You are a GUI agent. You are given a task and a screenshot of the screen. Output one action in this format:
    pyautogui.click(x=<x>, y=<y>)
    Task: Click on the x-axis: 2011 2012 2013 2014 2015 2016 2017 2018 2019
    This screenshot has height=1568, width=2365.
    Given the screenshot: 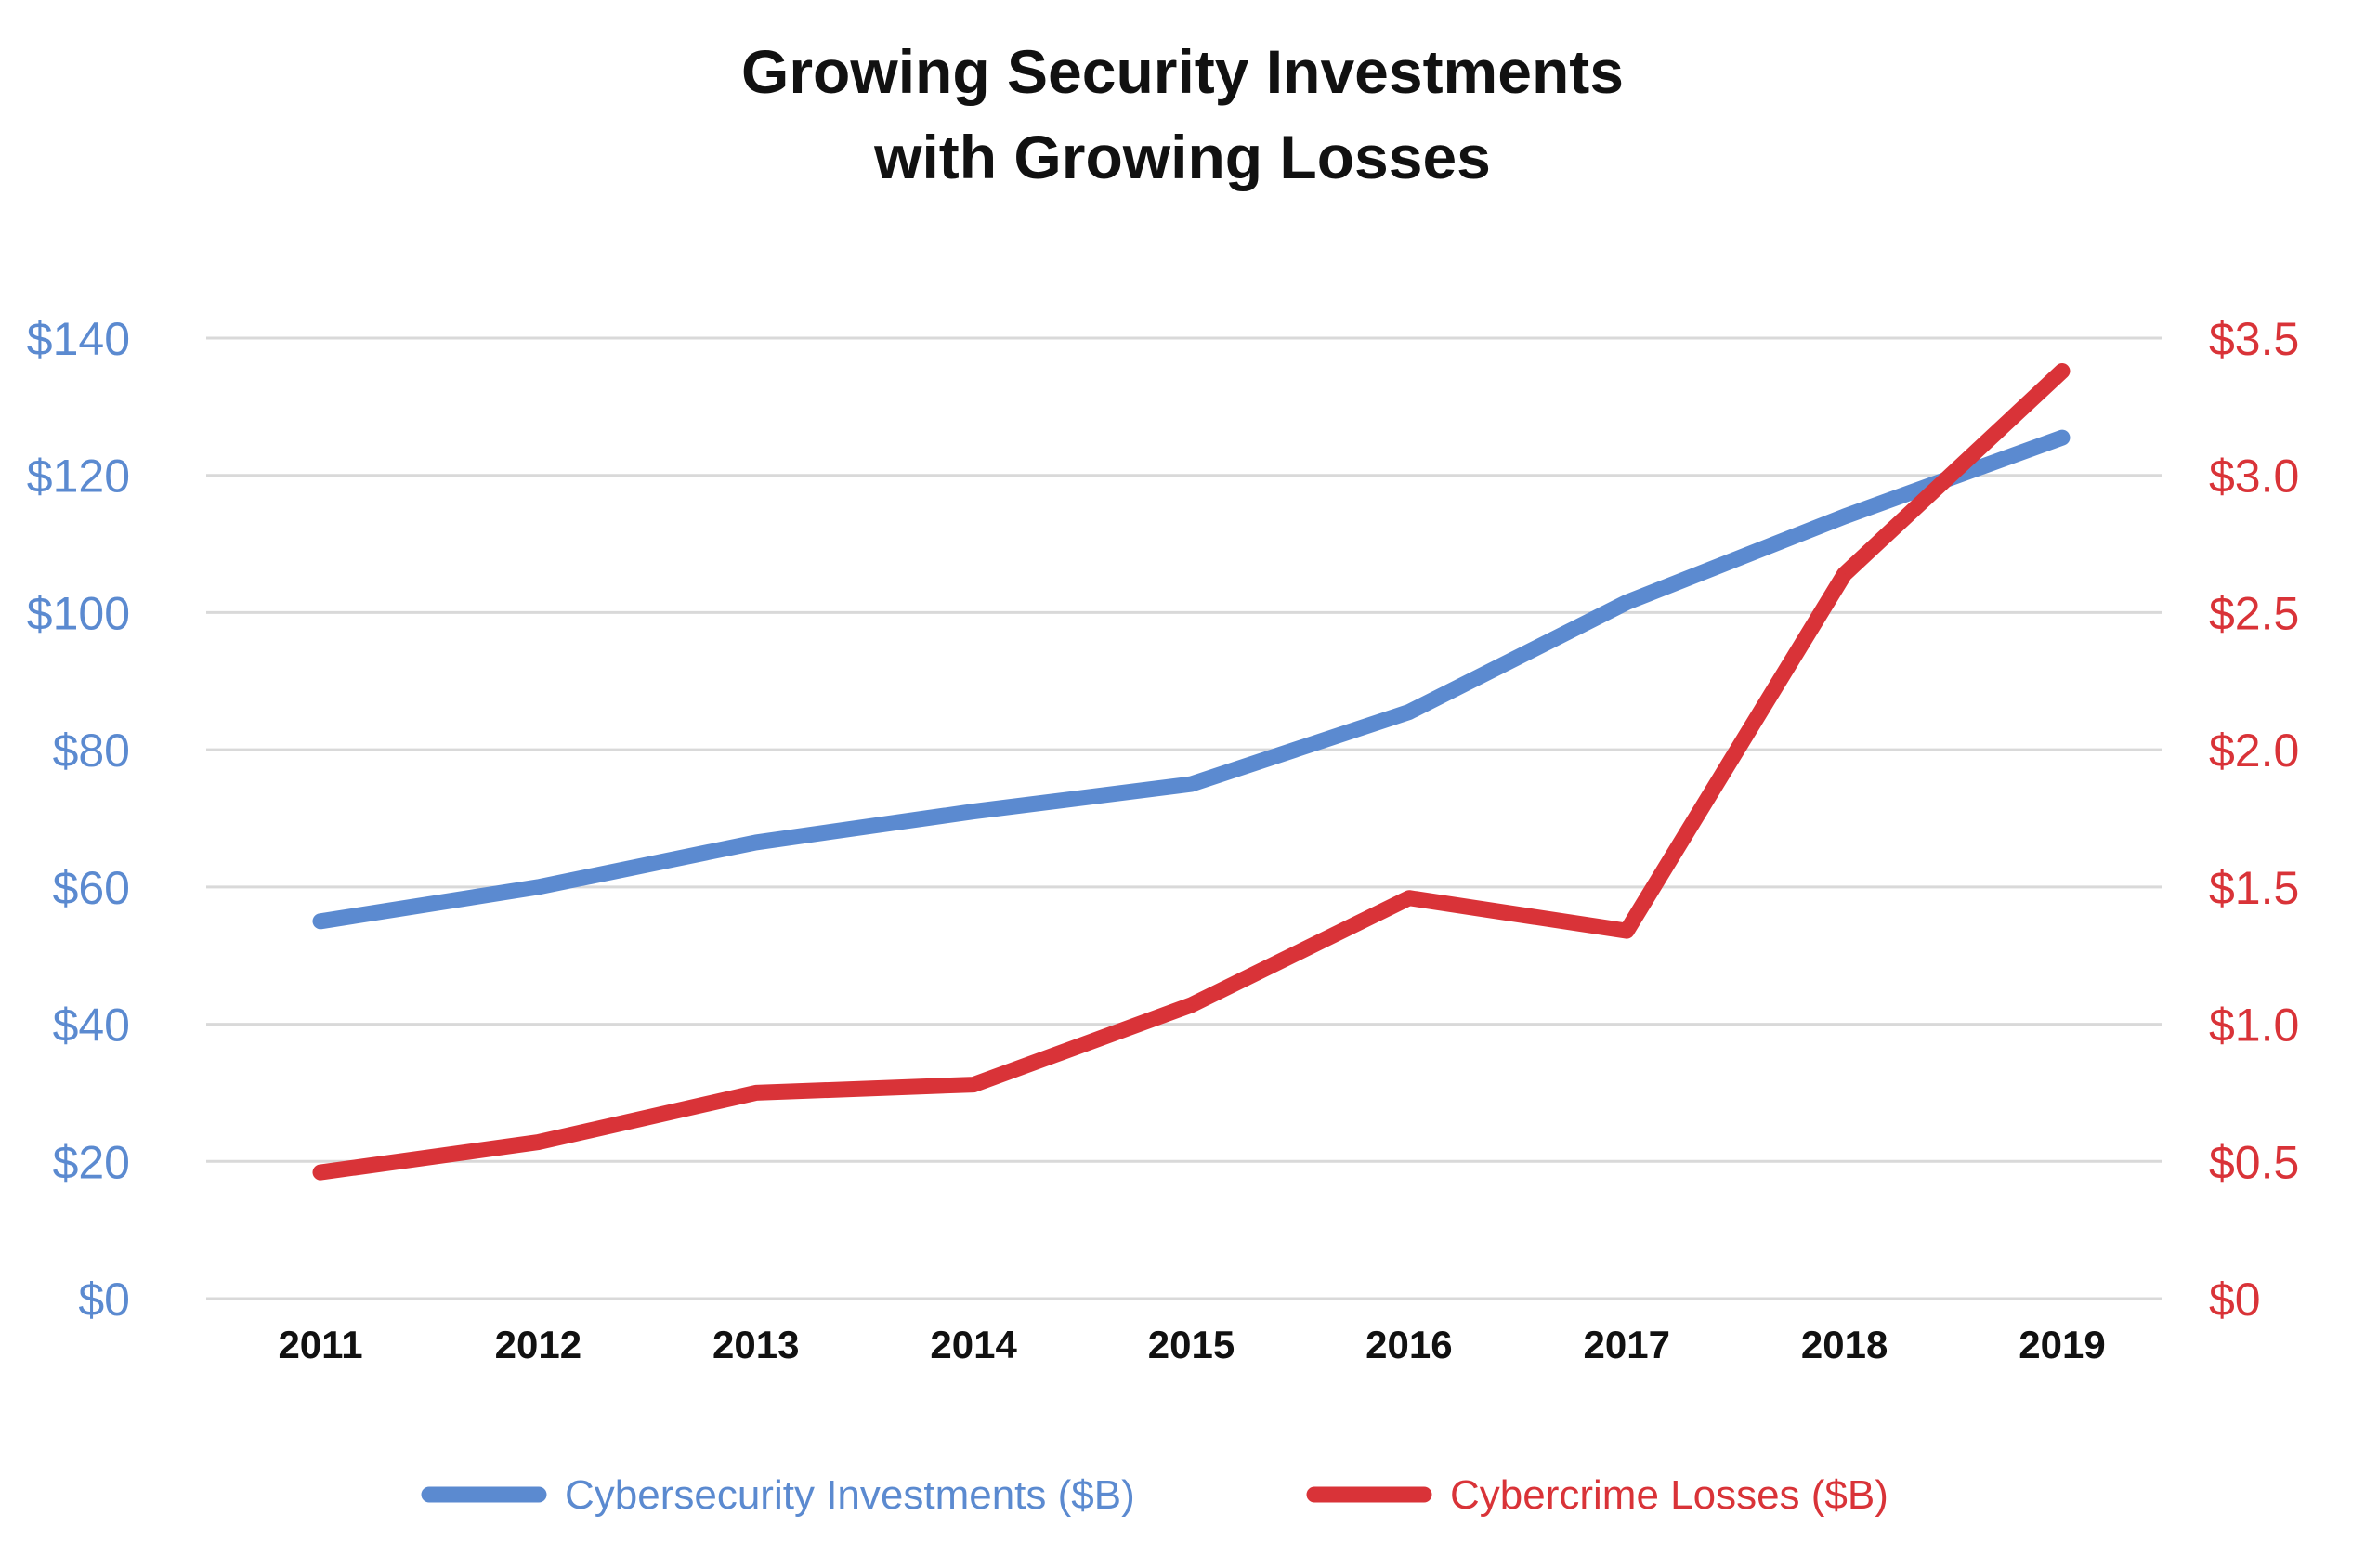 What is the action you would take?
    pyautogui.click(x=1191, y=1344)
    